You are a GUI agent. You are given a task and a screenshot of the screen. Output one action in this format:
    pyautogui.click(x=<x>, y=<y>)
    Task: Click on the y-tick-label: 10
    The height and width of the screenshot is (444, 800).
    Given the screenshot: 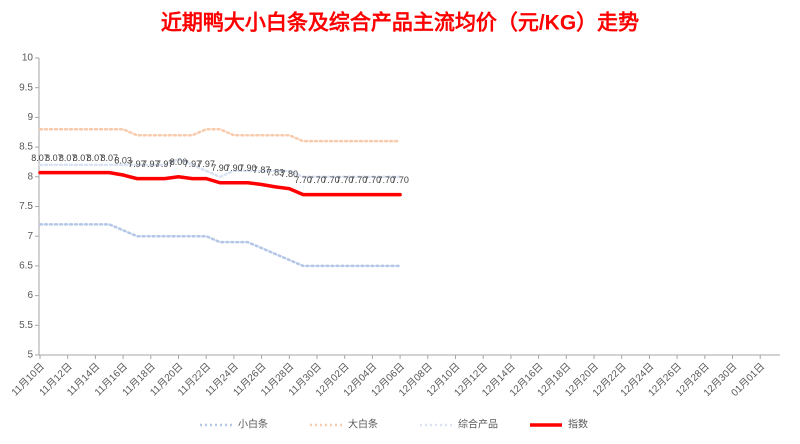 What is the action you would take?
    pyautogui.click(x=28, y=58)
    